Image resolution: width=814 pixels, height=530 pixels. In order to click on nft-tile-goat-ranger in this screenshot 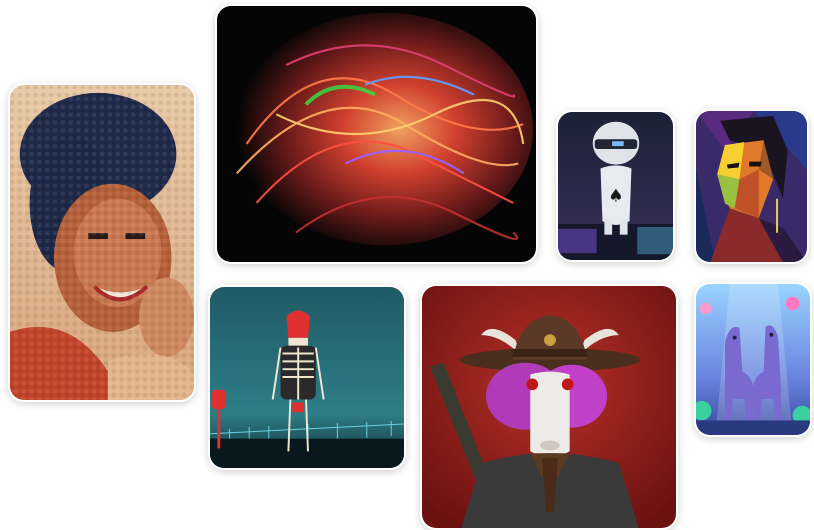, I will do `click(549, 407)`.